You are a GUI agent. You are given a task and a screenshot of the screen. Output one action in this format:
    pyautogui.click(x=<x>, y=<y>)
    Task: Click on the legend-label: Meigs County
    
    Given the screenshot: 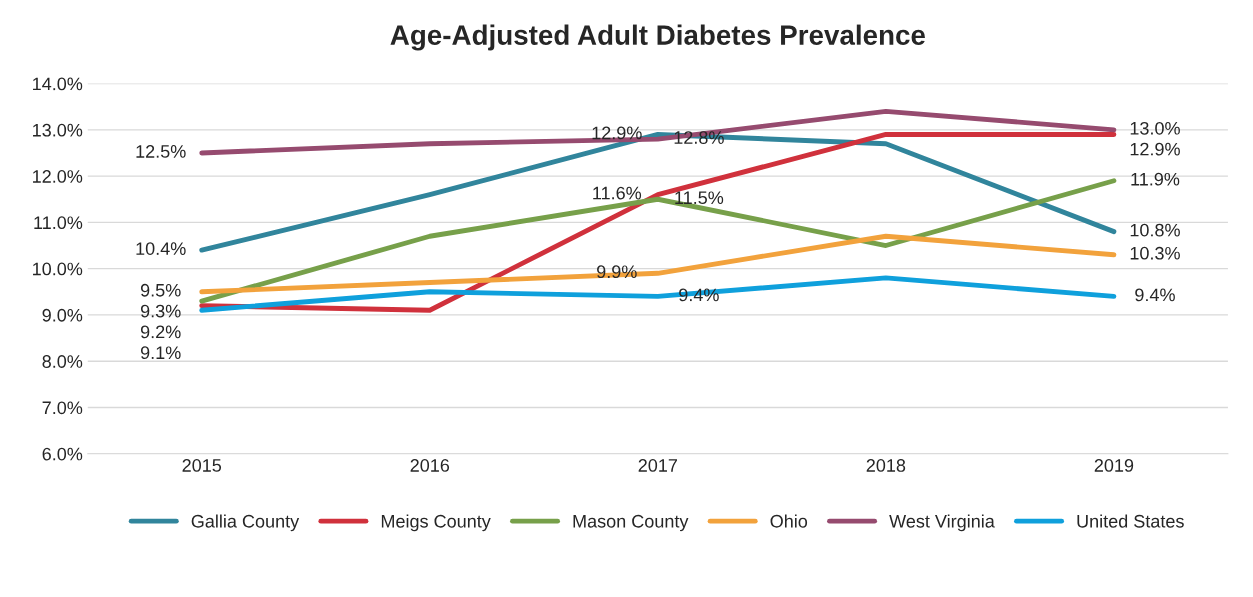 What is the action you would take?
    pyautogui.click(x=436, y=523)
    